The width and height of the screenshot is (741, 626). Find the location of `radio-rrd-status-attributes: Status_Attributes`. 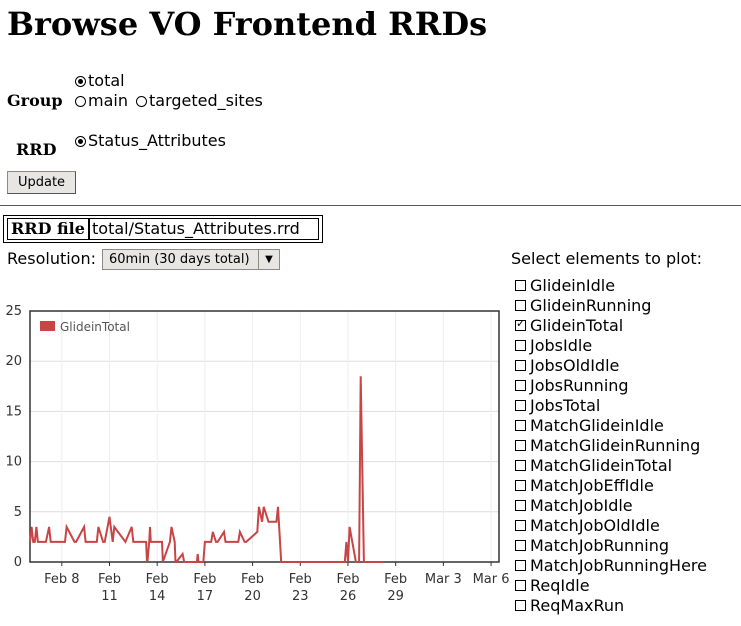

radio-rrd-status-attributes: Status_Attributes is located at coordinates (150, 141).